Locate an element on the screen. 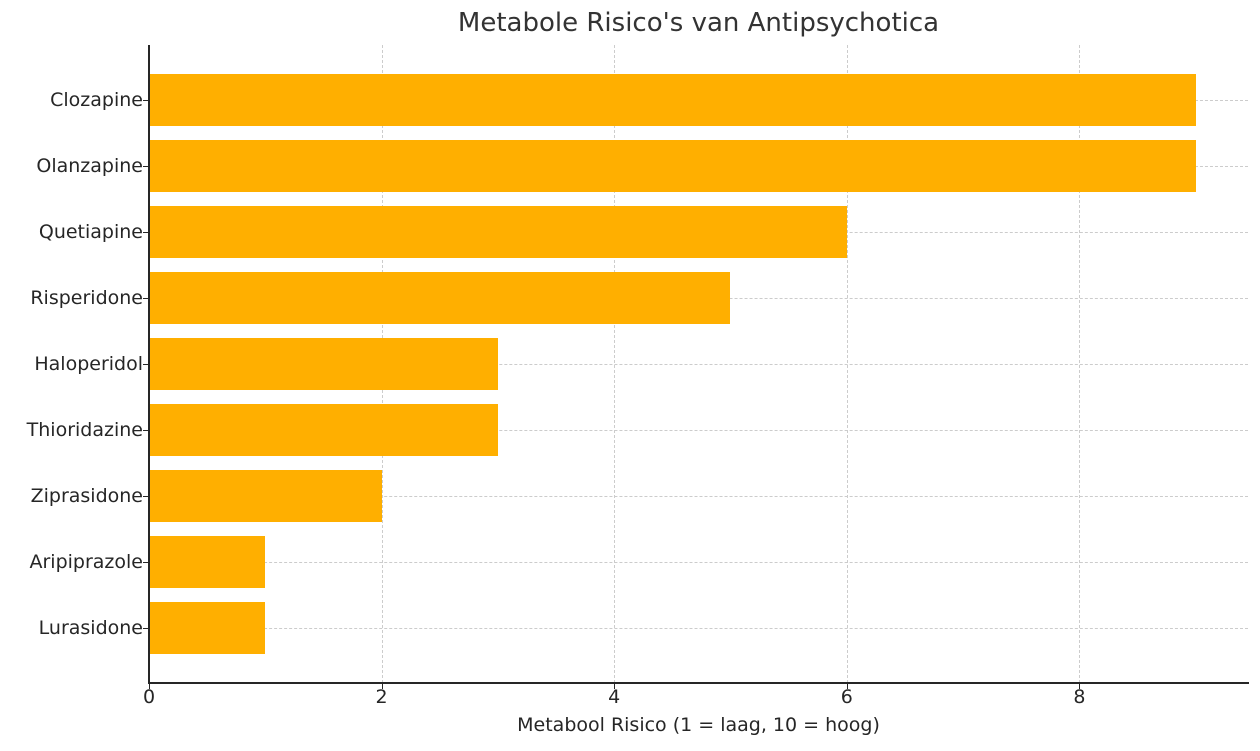 The image size is (1260, 751). bar-haloperidol is located at coordinates (323, 364).